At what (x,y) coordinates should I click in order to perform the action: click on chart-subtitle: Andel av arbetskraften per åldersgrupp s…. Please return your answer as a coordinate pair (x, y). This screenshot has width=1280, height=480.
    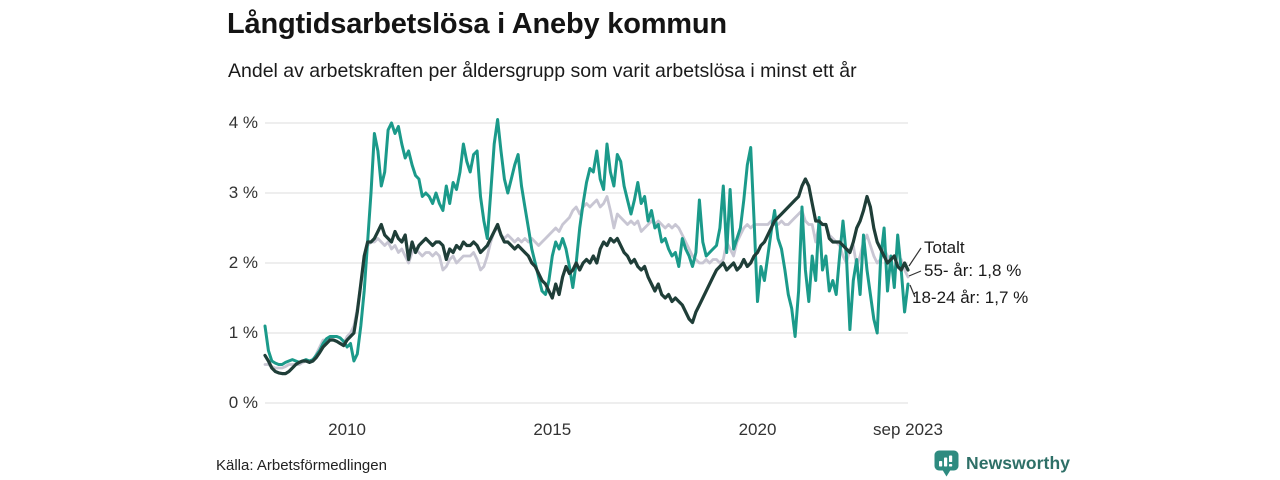
    Looking at the image, I should click on (542, 71).